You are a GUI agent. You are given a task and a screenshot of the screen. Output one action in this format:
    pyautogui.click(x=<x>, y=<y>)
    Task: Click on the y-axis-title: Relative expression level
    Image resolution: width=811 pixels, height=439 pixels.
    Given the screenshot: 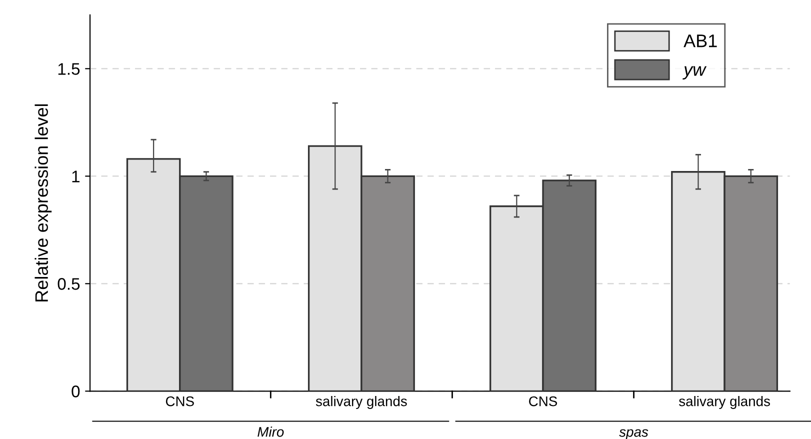 What is the action you would take?
    pyautogui.click(x=43, y=203)
    